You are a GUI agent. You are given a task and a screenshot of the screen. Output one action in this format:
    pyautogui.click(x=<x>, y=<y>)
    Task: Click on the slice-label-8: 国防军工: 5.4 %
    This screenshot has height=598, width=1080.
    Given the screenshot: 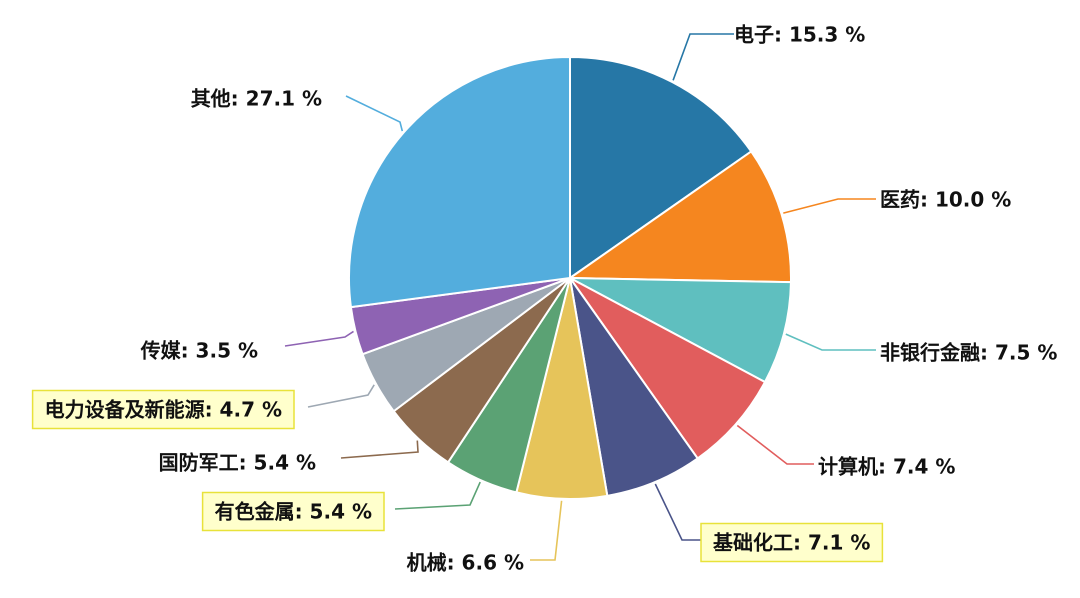 What is the action you would take?
    pyautogui.click(x=237, y=463)
    